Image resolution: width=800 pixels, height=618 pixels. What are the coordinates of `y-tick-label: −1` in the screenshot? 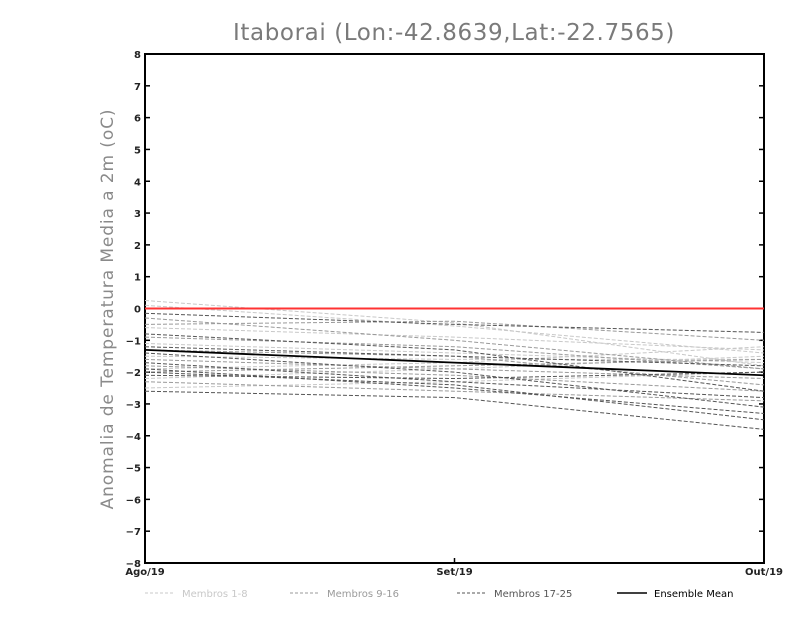 It's located at (133, 341).